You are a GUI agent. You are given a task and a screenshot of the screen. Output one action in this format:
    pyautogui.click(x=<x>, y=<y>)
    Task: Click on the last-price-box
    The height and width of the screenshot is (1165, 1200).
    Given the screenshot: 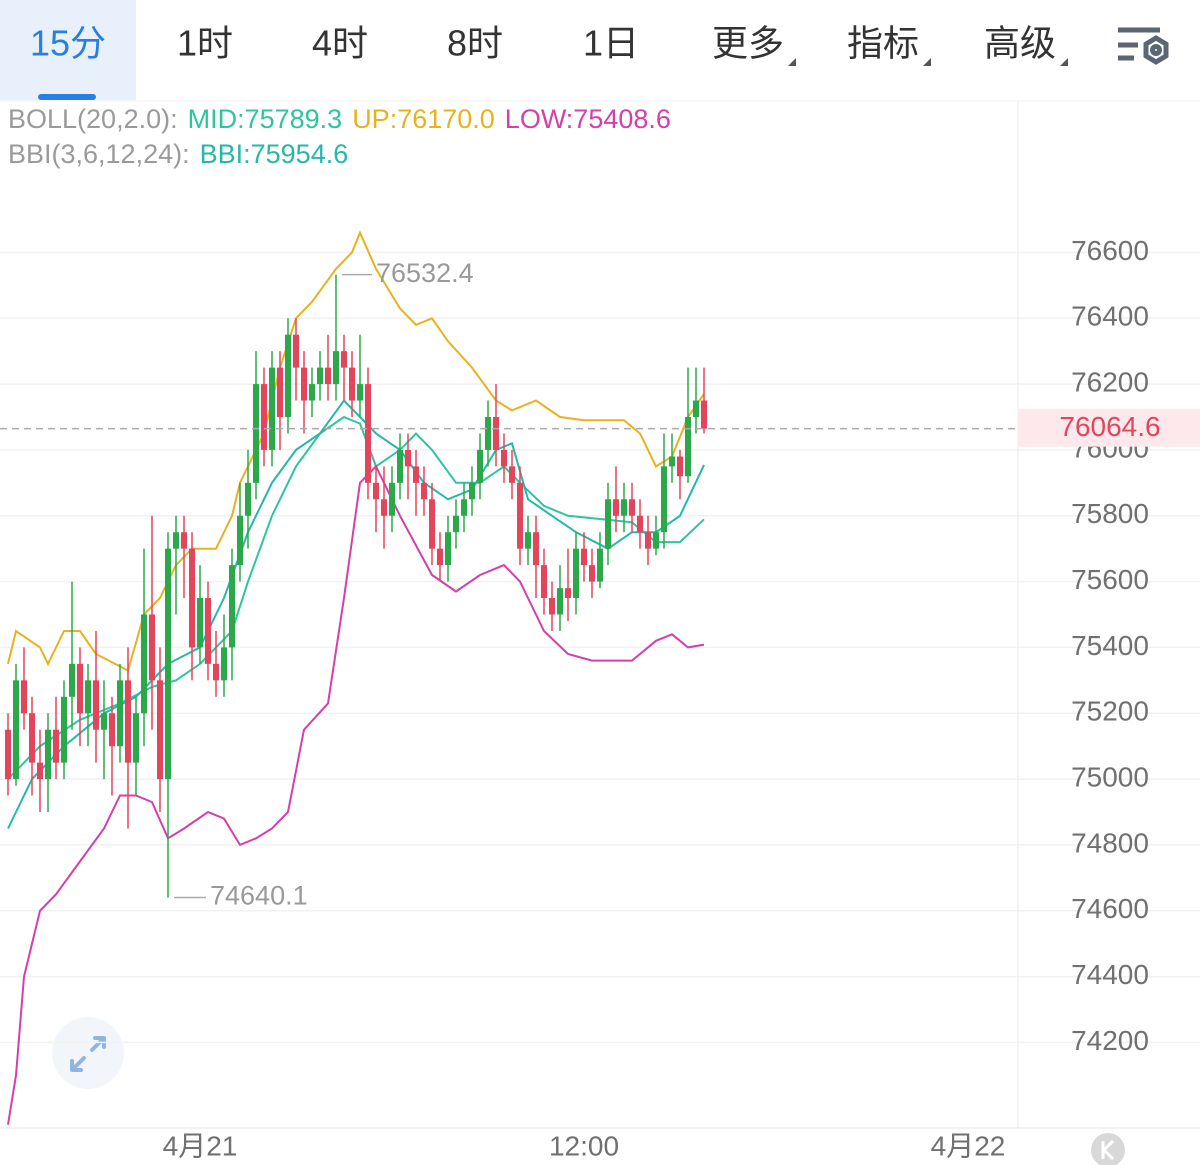 What is the action you would take?
    pyautogui.click(x=1109, y=427)
    